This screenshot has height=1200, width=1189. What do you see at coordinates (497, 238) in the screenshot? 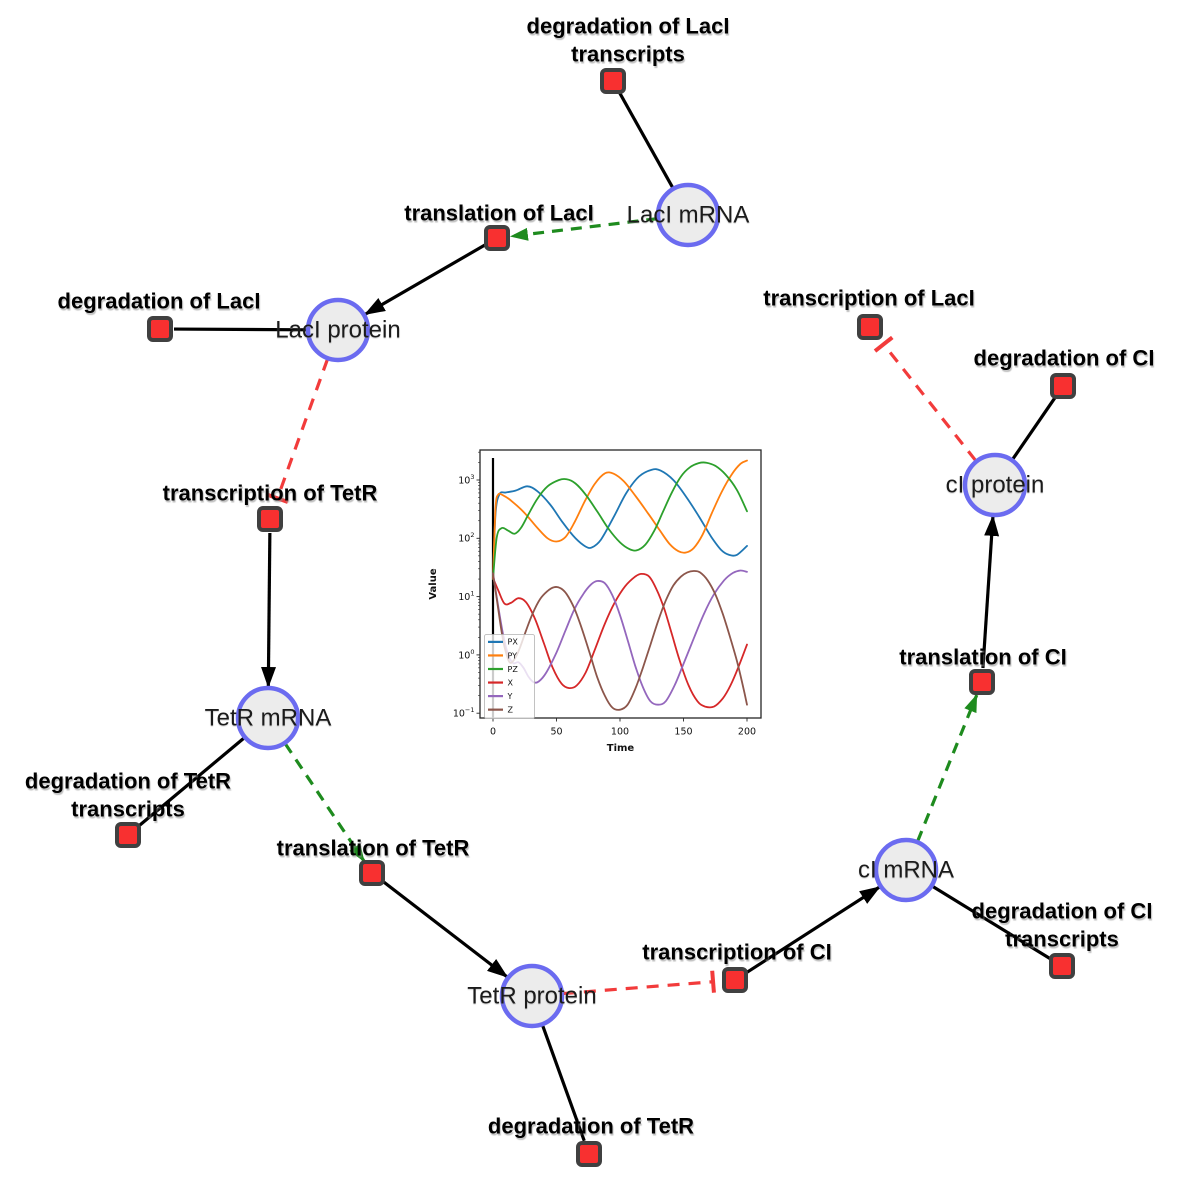
I see `reaction-node-transl_laci` at bounding box center [497, 238].